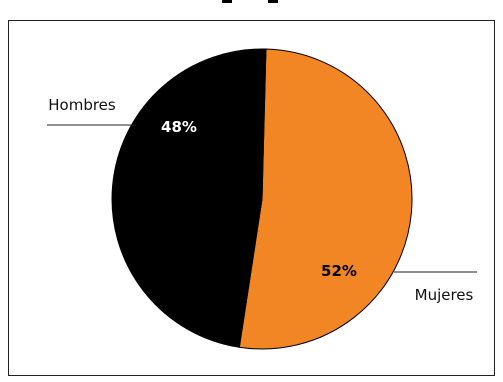 The height and width of the screenshot is (382, 503). Describe the element at coordinates (179, 127) in the screenshot. I see `percent-label-hombres: 48%` at that location.